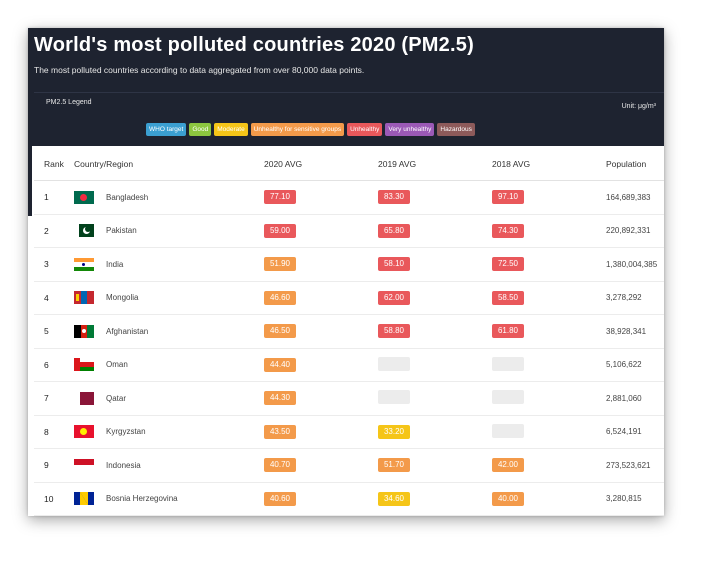  What do you see at coordinates (115, 264) in the screenshot?
I see `country-name: India` at bounding box center [115, 264].